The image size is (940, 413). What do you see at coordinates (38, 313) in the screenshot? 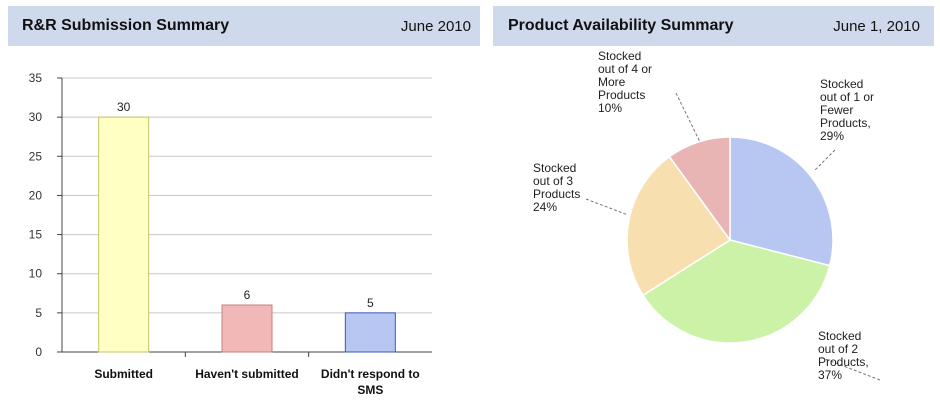
I see `y-tick-label: 5` at bounding box center [38, 313].